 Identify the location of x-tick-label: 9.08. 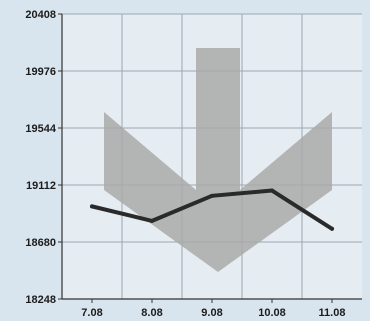
(211, 313).